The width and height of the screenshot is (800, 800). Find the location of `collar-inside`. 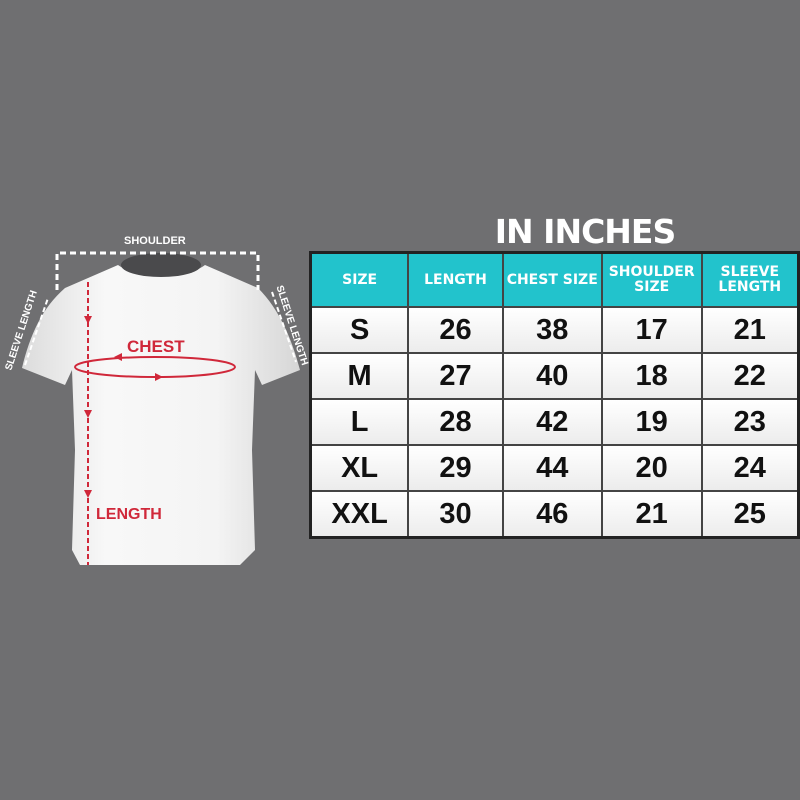

collar-inside is located at coordinates (161, 265).